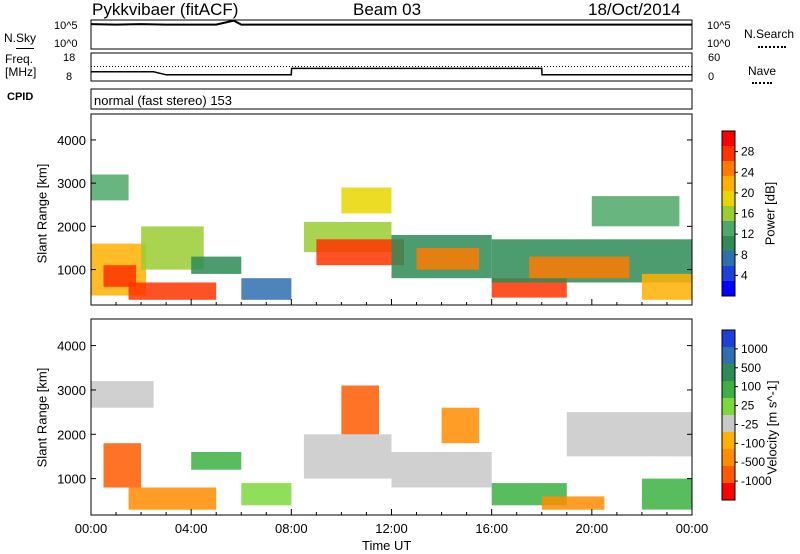  What do you see at coordinates (714, 58) in the screenshot?
I see `nave-tick-top: 60` at bounding box center [714, 58].